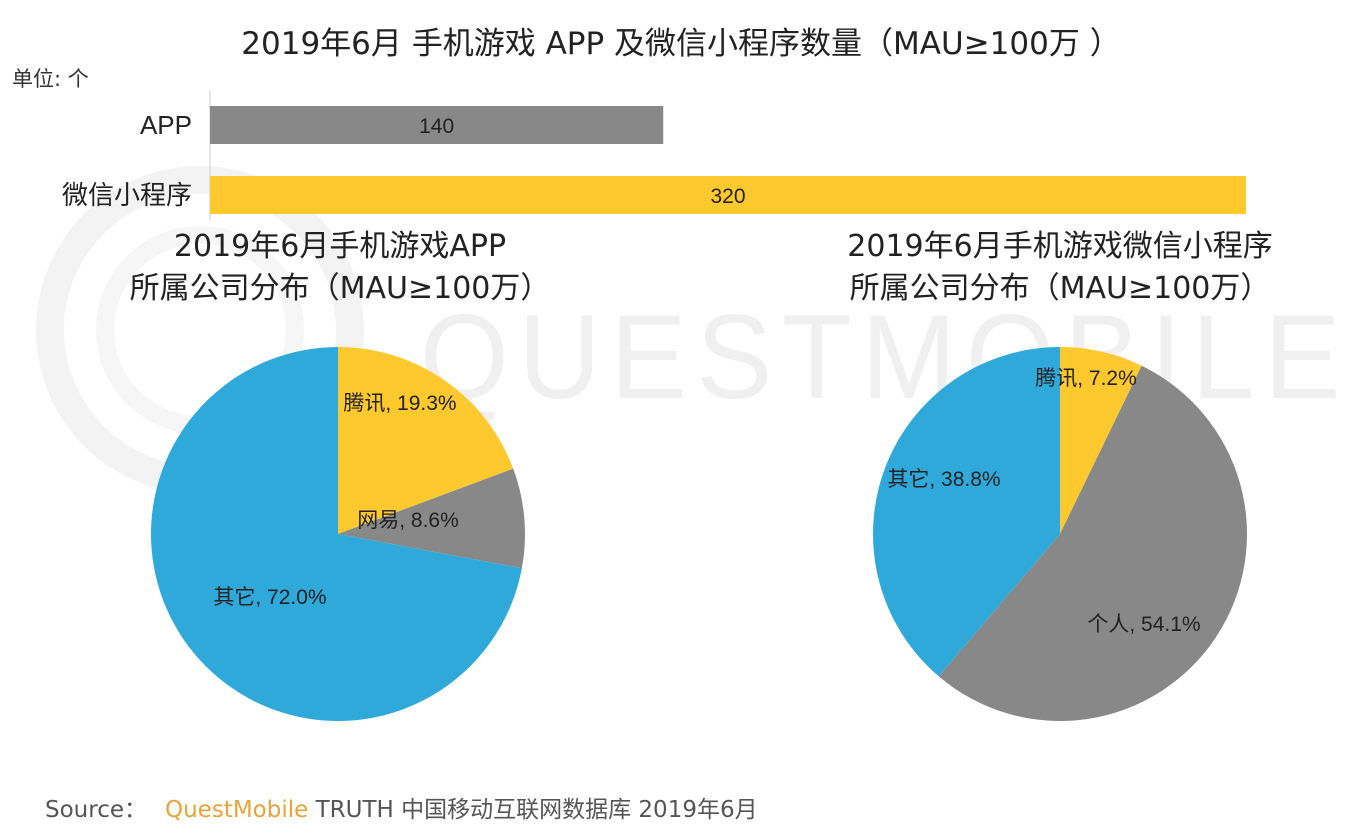 This screenshot has height=832, width=1362. What do you see at coordinates (1143, 624) in the screenshot?
I see `pie-label: 个人, 54.1%` at bounding box center [1143, 624].